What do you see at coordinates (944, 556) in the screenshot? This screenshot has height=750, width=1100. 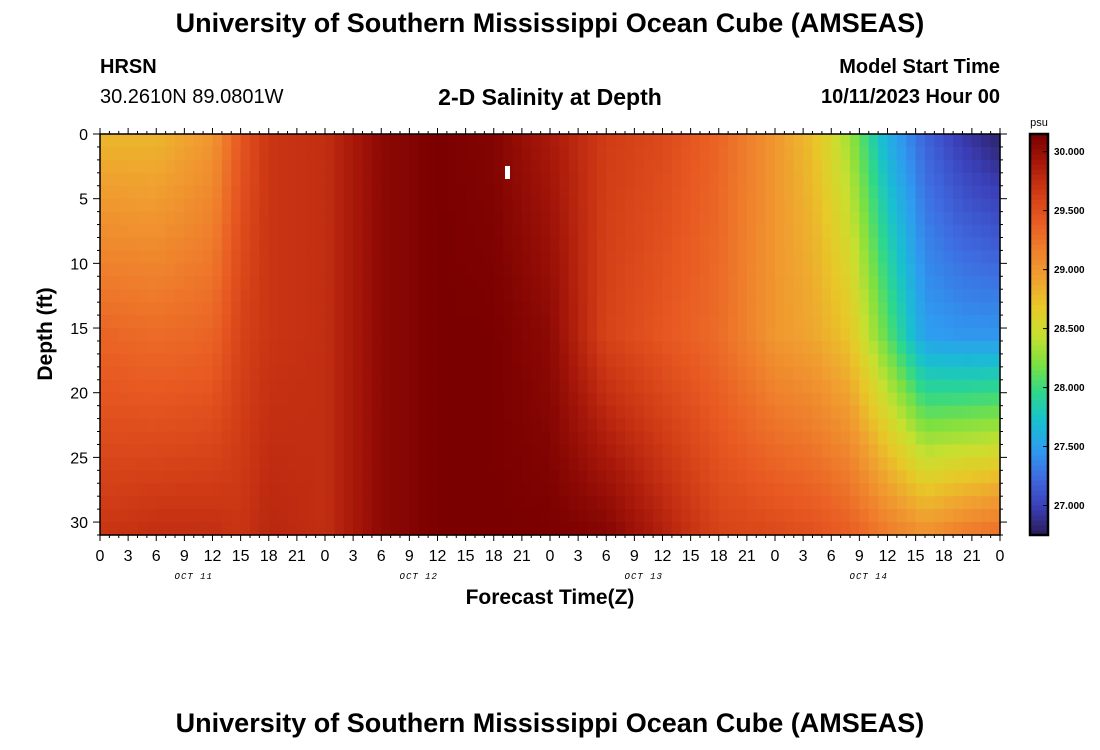 I see `x-tick-label: 18` at bounding box center [944, 556].